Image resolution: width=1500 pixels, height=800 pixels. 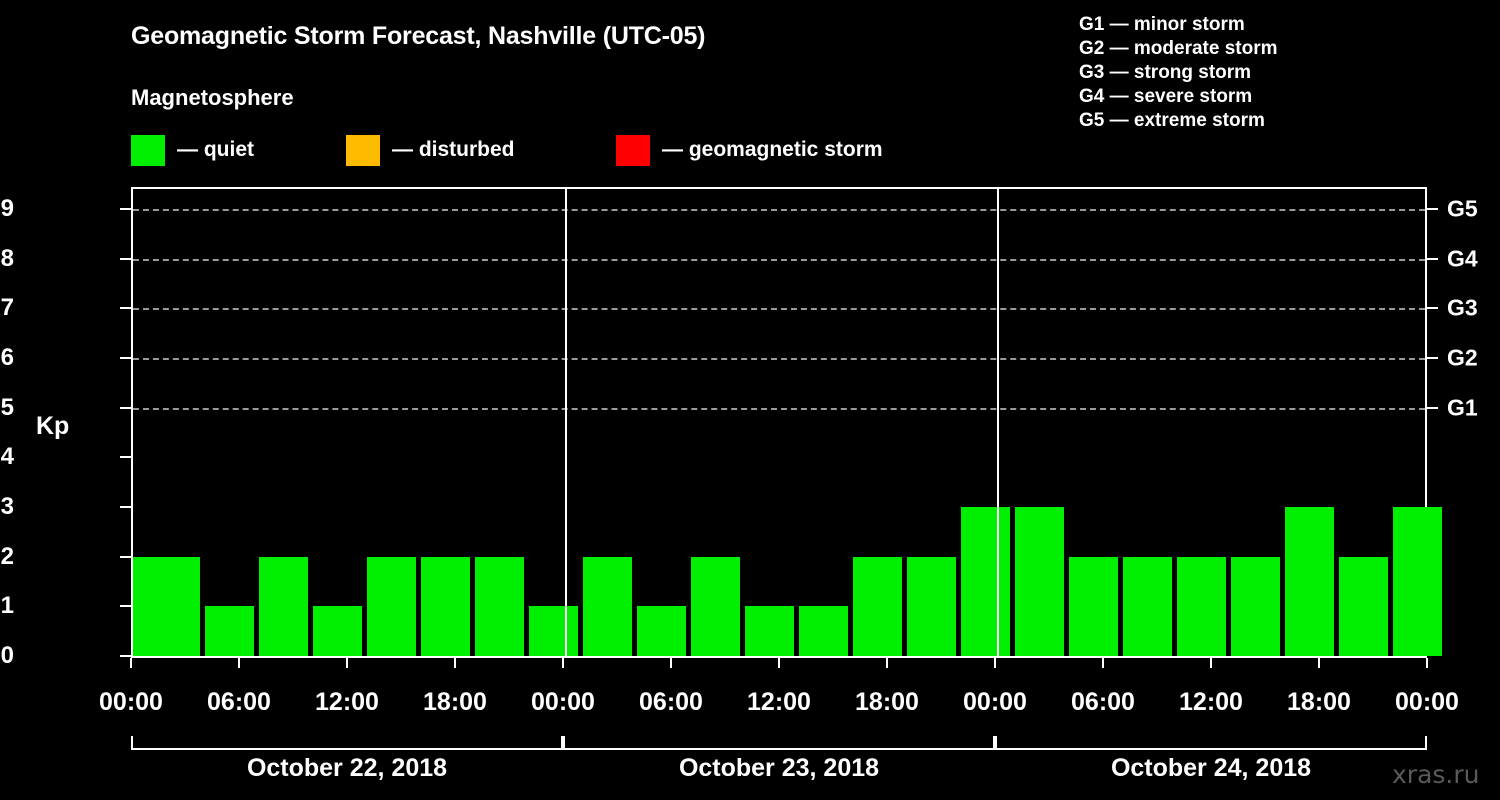 What do you see at coordinates (1178, 48) in the screenshot?
I see `g-scale-line-g2: G2 — moderate storm` at bounding box center [1178, 48].